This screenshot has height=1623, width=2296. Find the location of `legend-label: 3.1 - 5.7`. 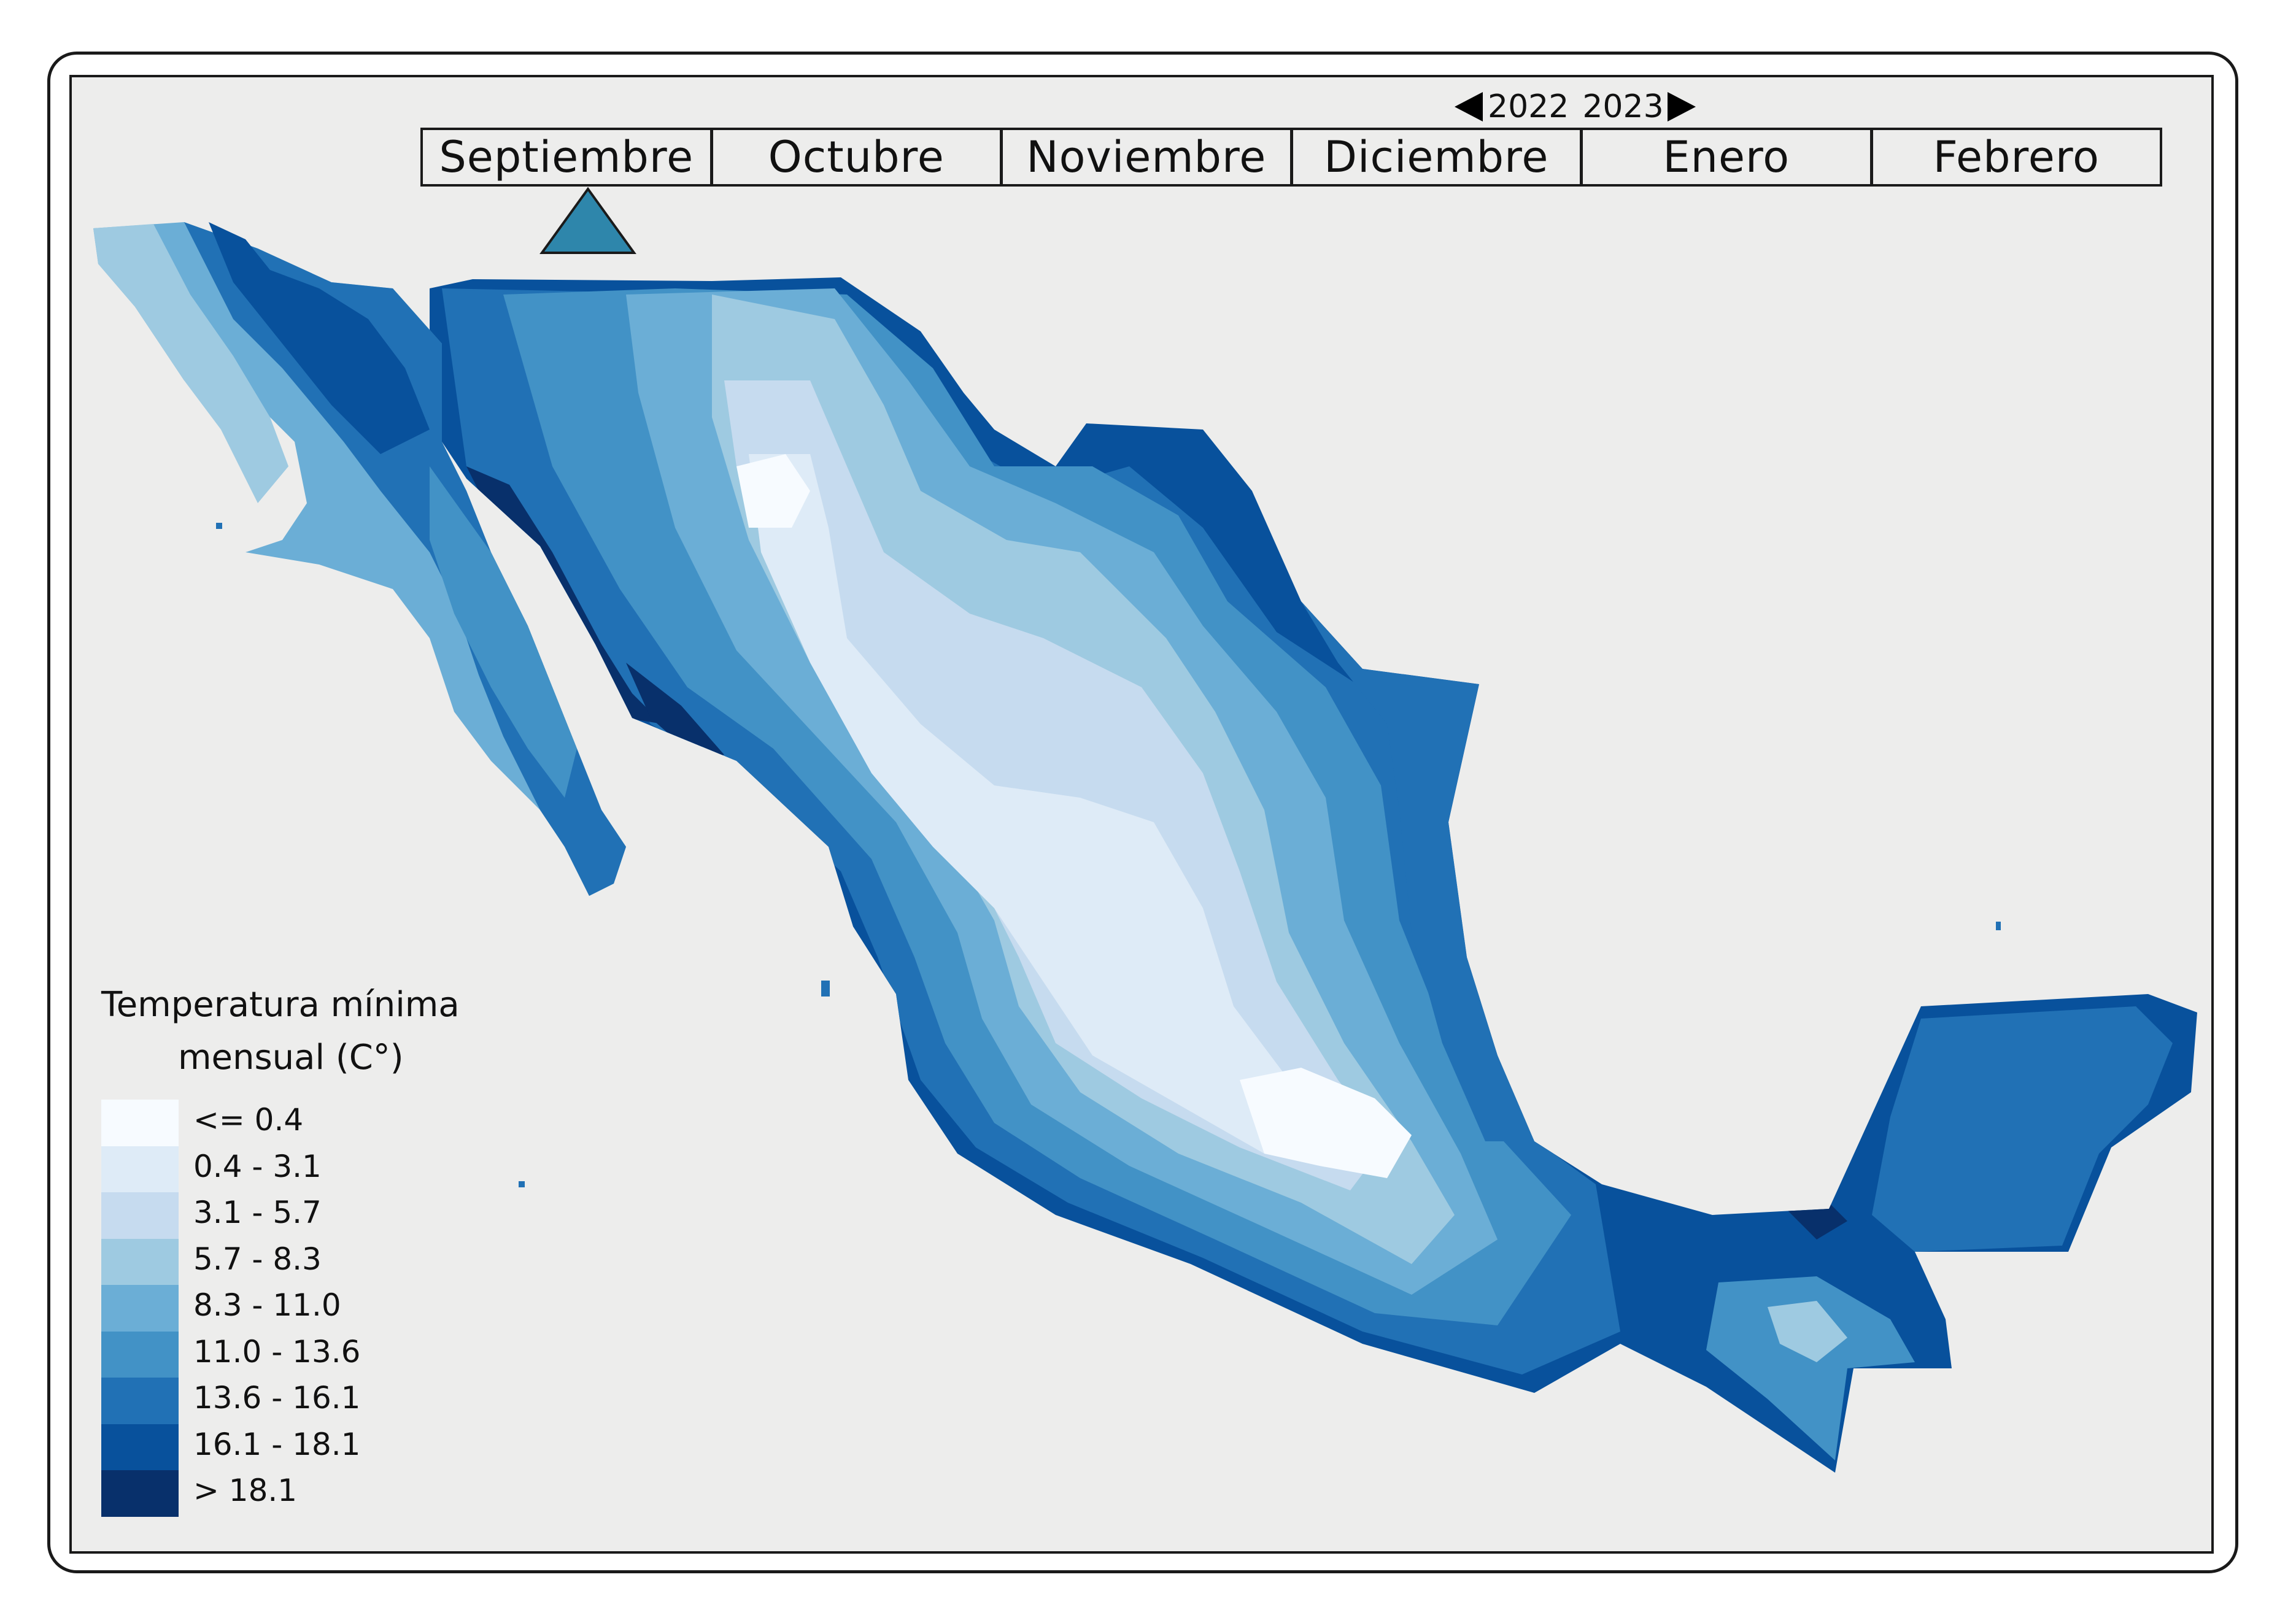

legend-label: 3.1 - 5.7 is located at coordinates (257, 1212).